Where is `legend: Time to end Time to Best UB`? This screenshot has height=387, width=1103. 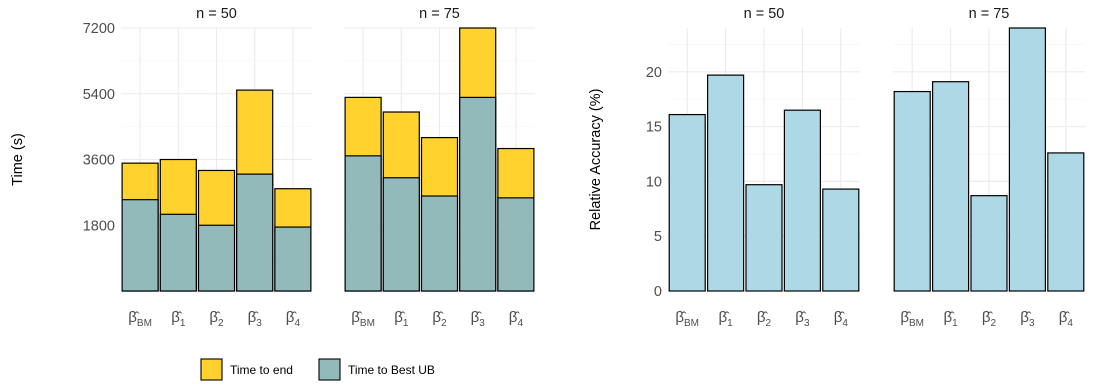
legend: Time to end Time to Best UB is located at coordinates (317, 369).